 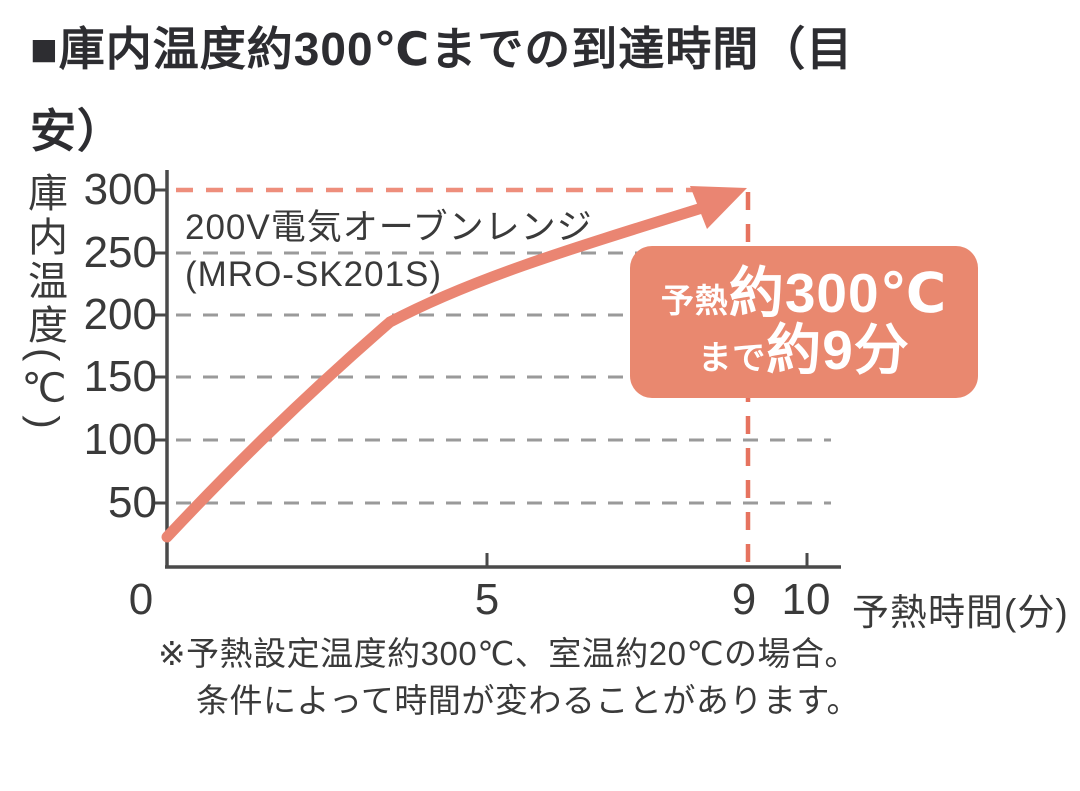 I want to click on footnote-line1: ※予熱設定温度約300℃、室温約20℃の場合。, so click(x=508, y=653).